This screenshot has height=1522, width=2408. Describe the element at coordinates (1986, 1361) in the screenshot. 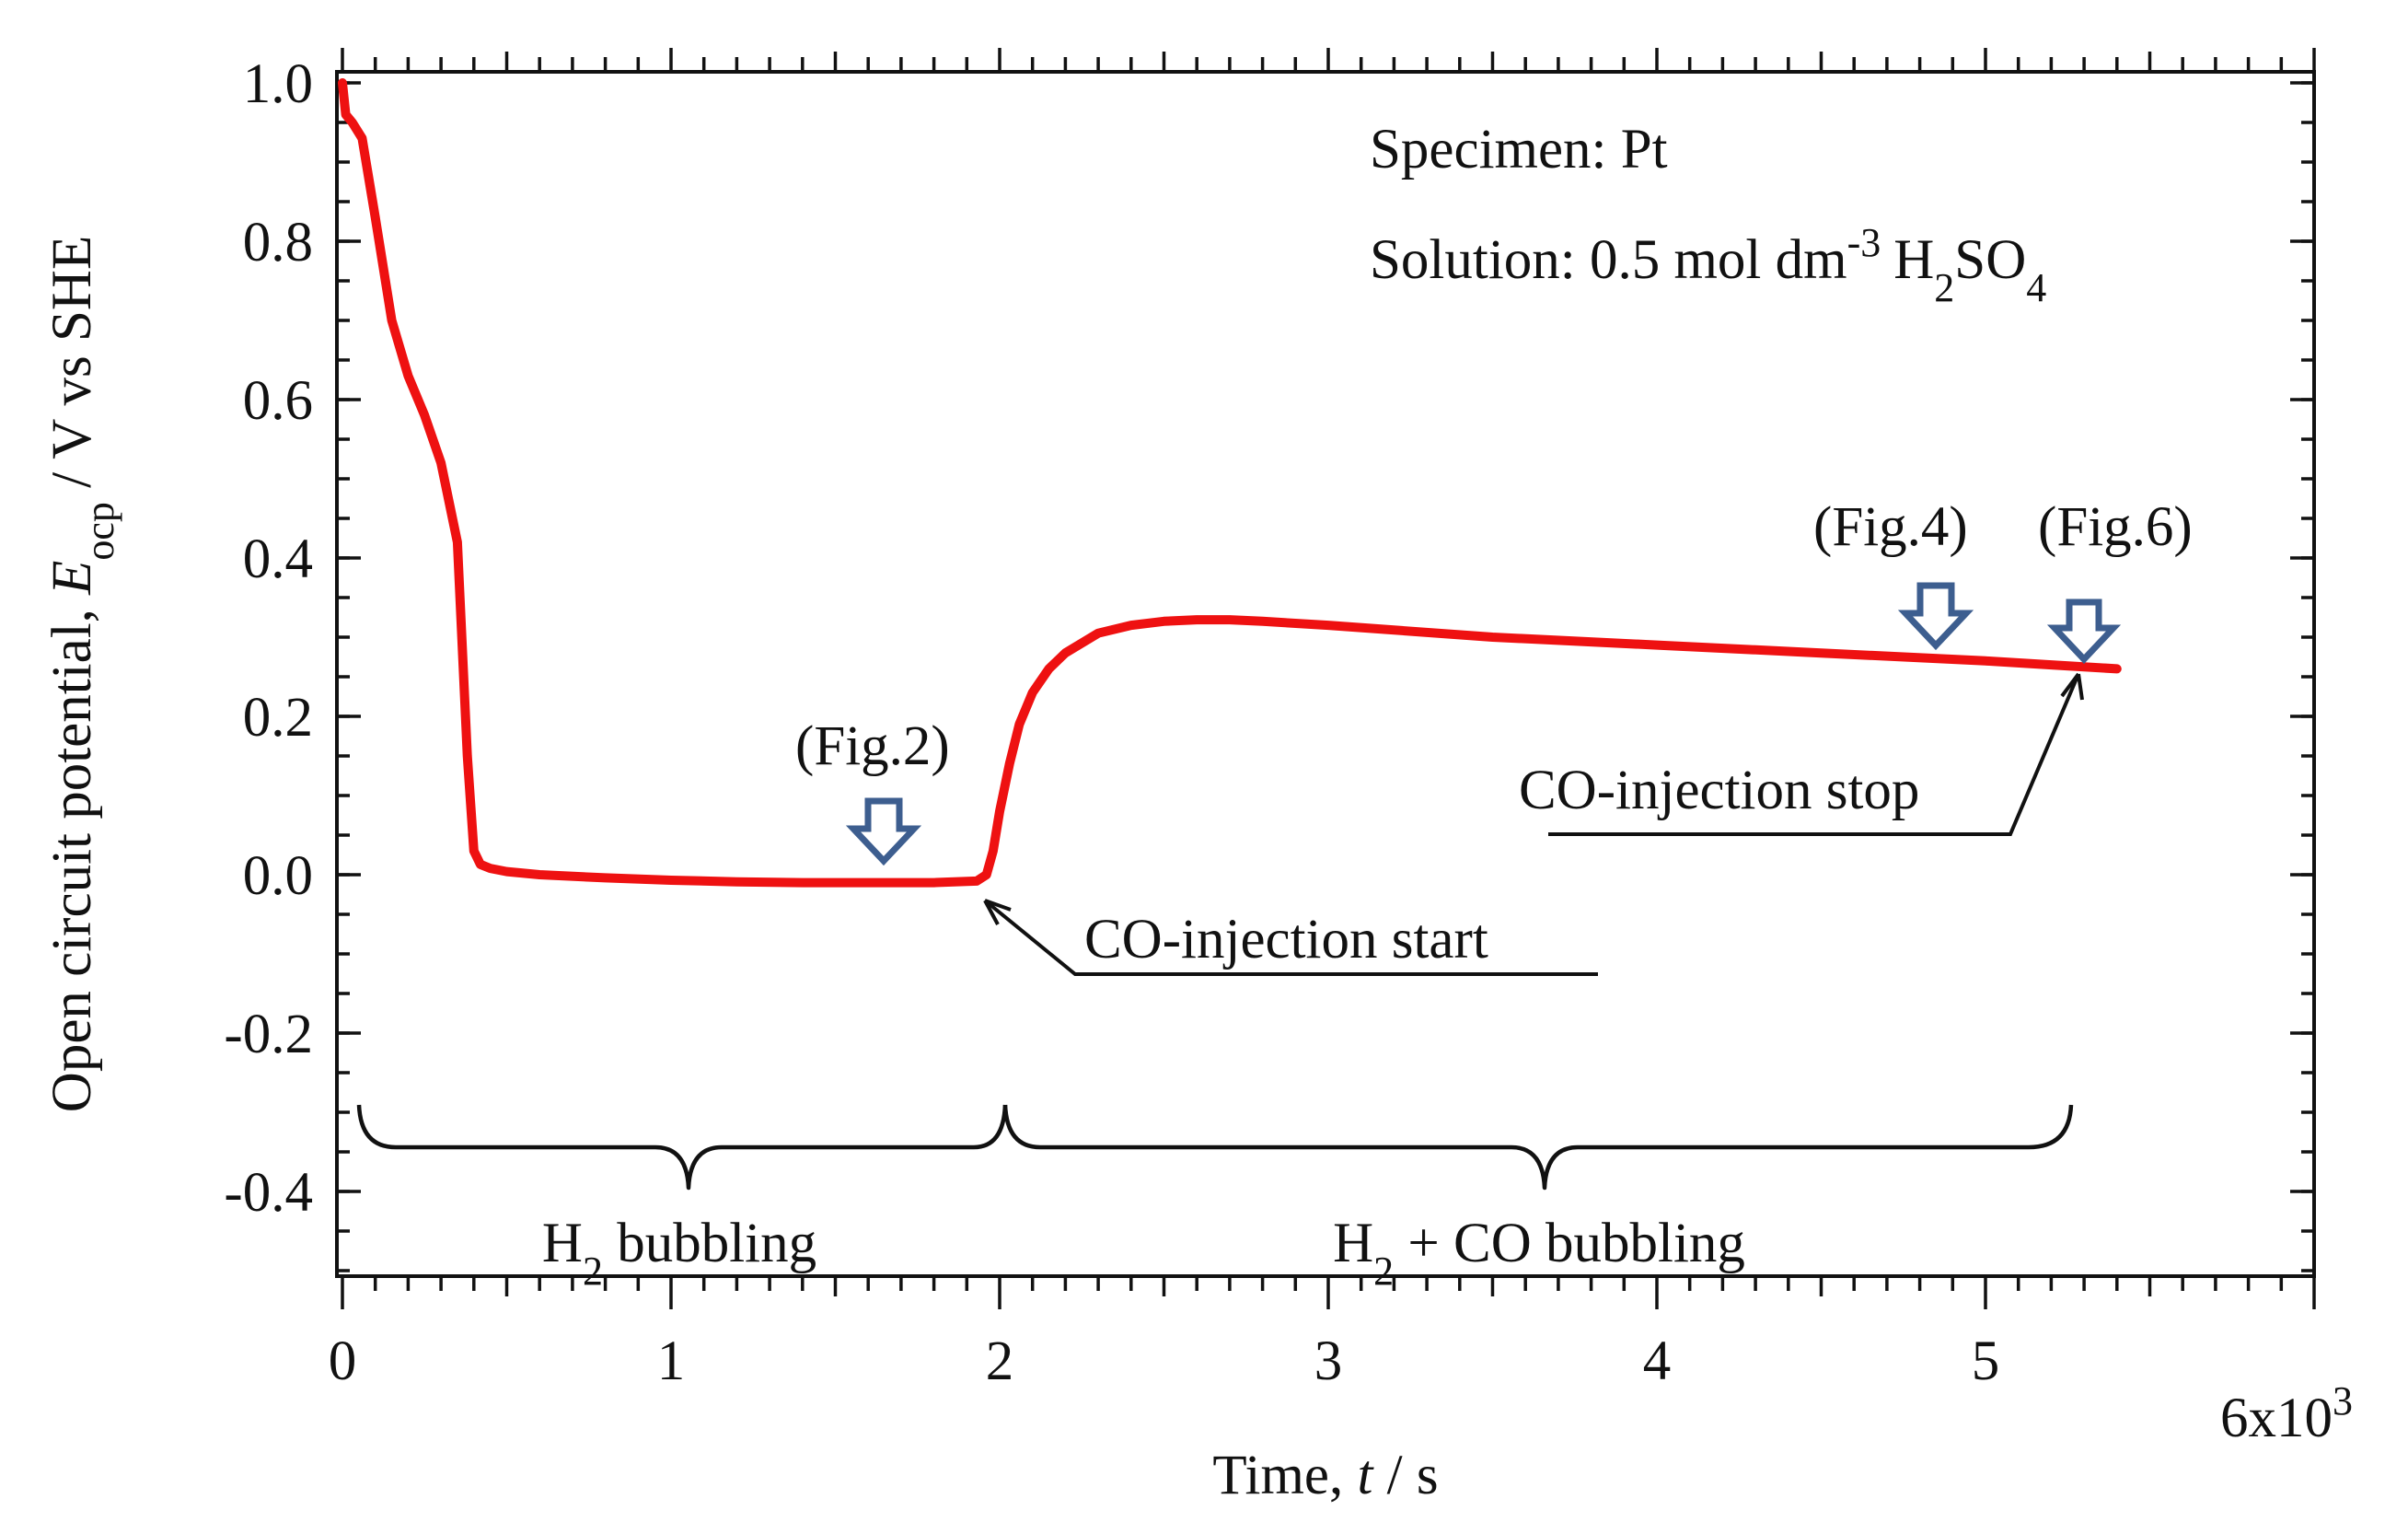

I see `x-tick-label: 5` at that location.